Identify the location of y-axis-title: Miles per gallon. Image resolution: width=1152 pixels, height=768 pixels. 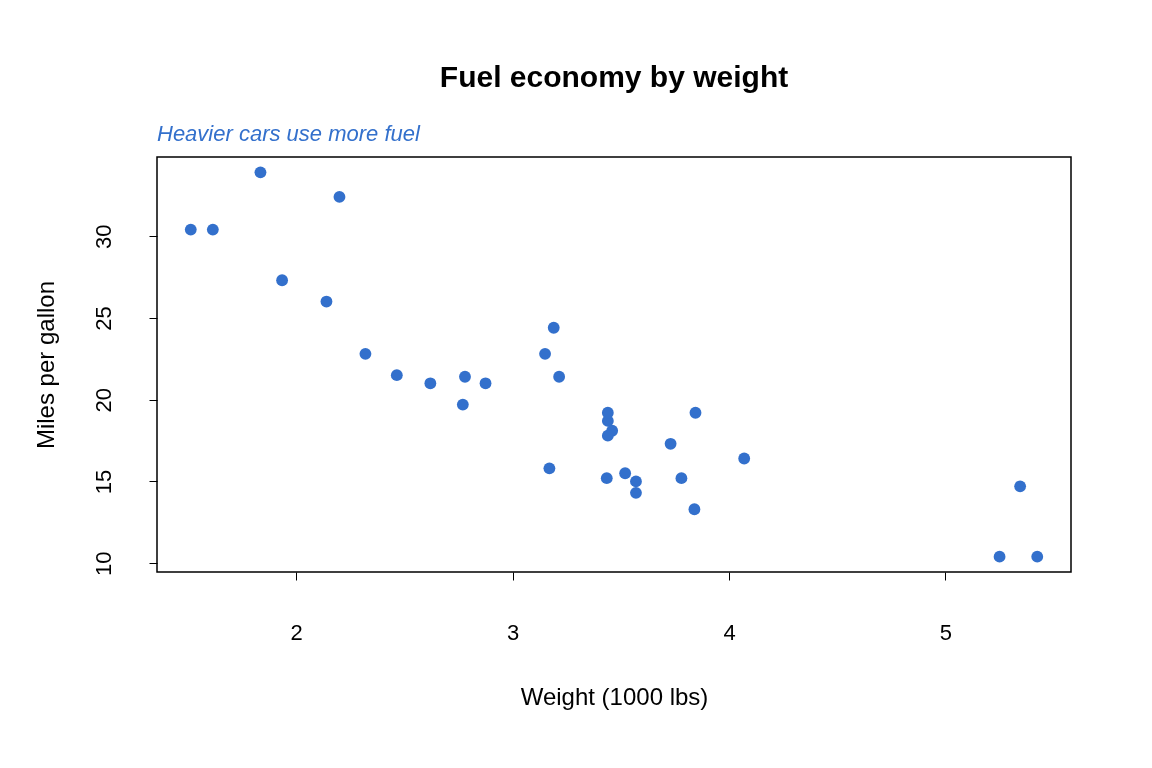
(45, 365).